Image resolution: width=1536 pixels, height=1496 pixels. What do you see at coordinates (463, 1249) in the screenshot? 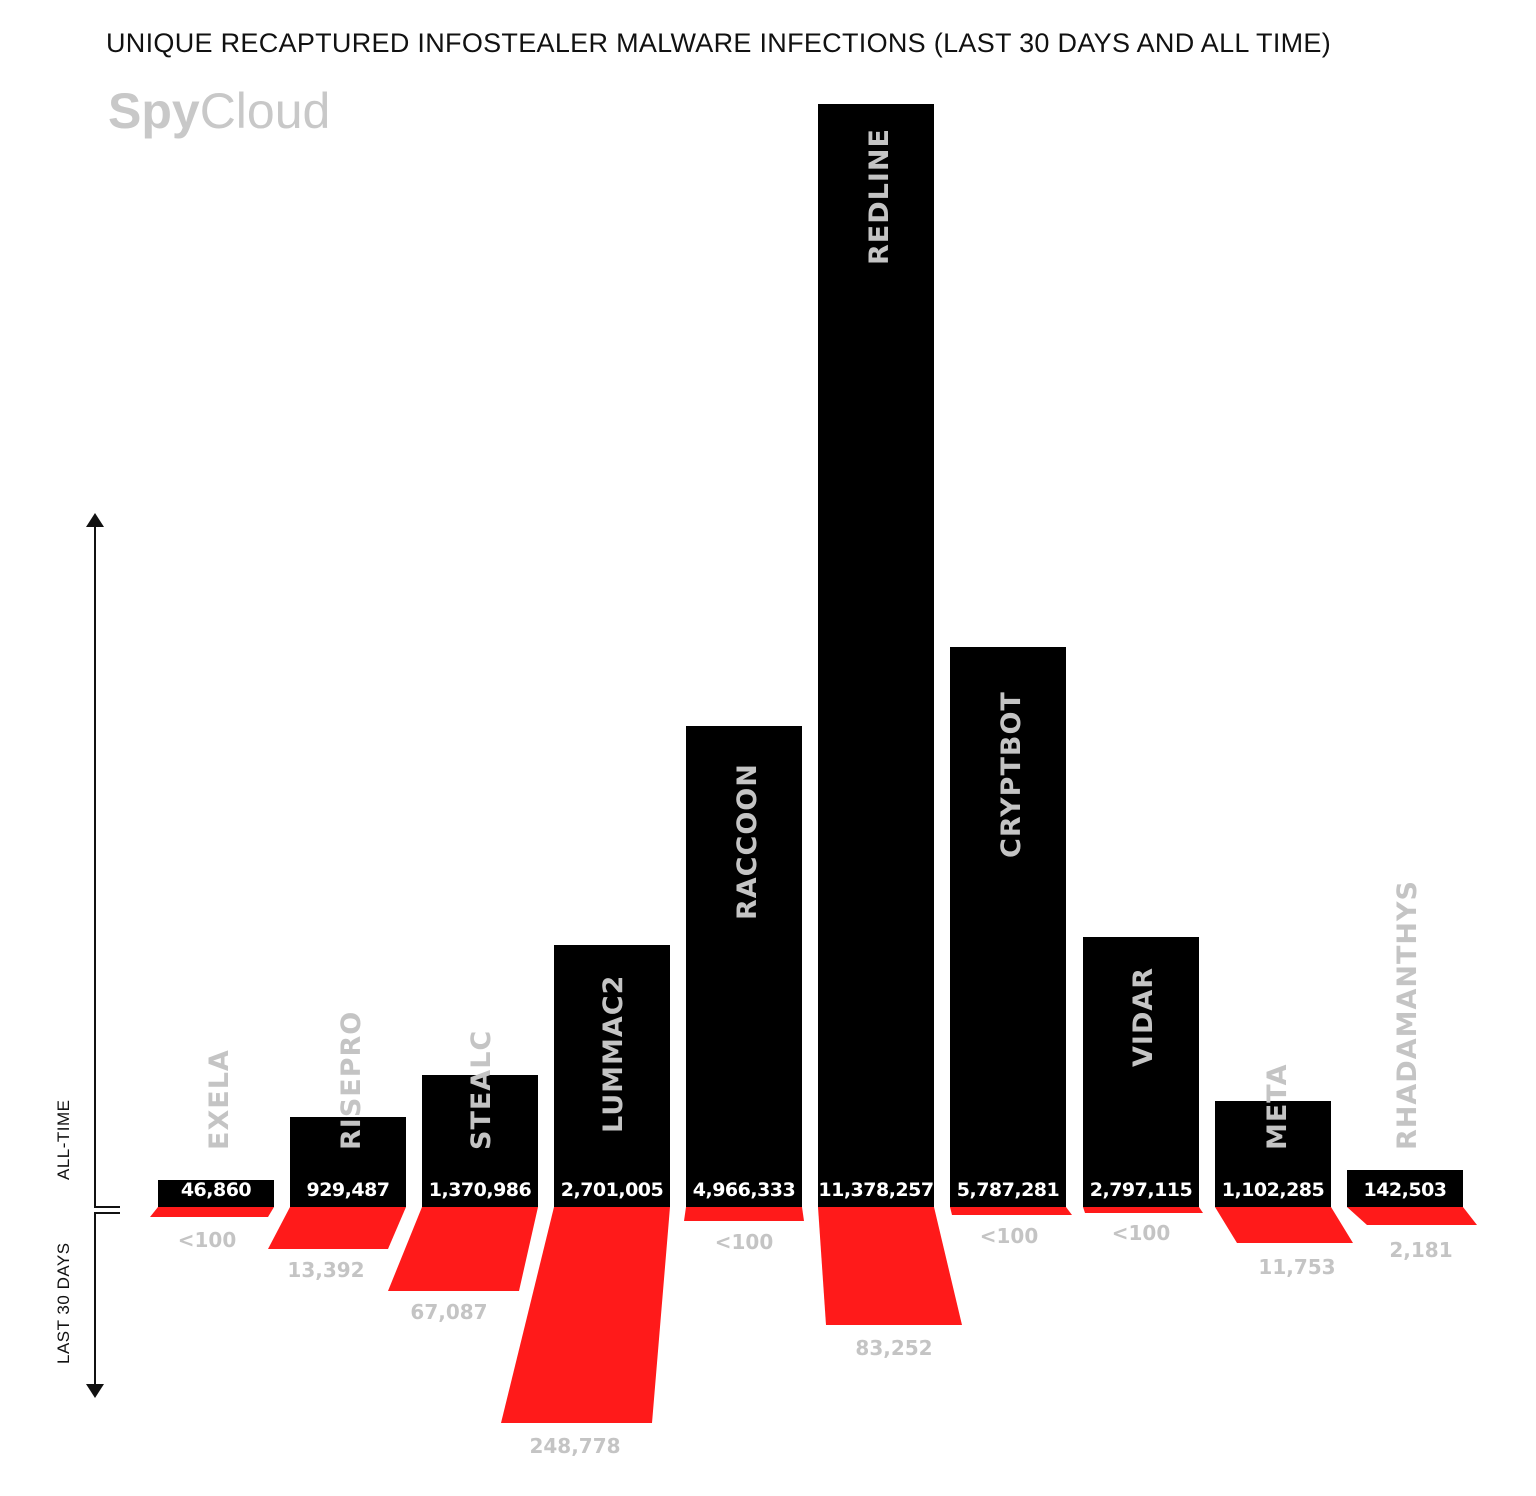
I see `bar-last-30-days-stealc` at bounding box center [463, 1249].